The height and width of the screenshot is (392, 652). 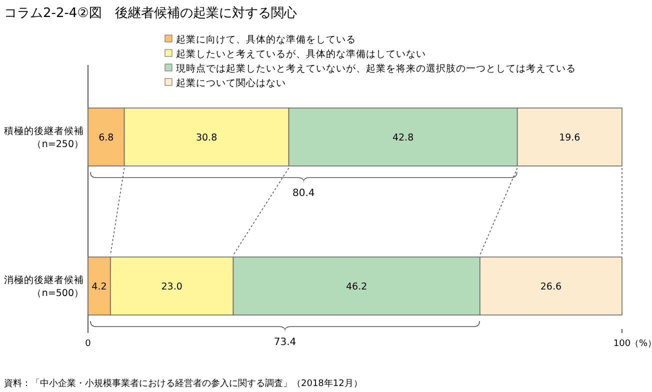 What do you see at coordinates (569, 138) in the screenshot?
I see `text: 19.6` at bounding box center [569, 138].